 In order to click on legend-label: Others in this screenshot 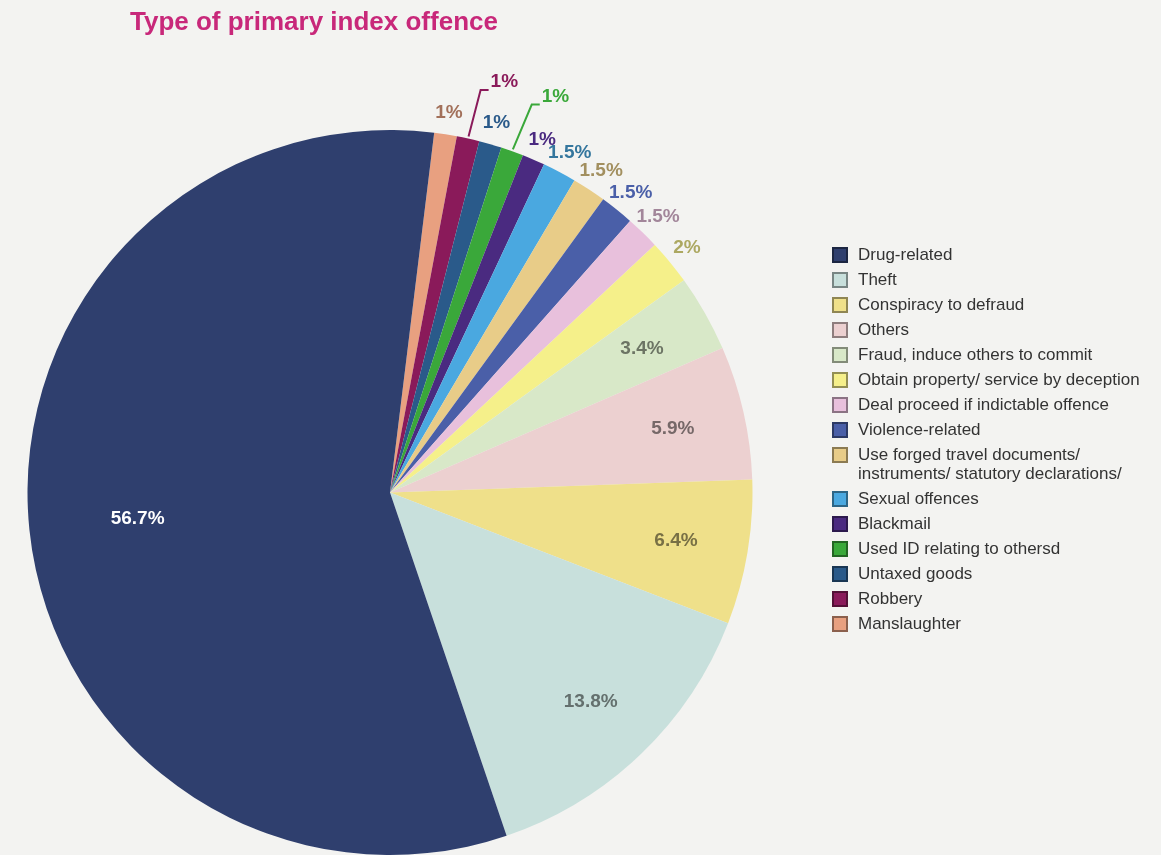, I will do `click(884, 329)`.